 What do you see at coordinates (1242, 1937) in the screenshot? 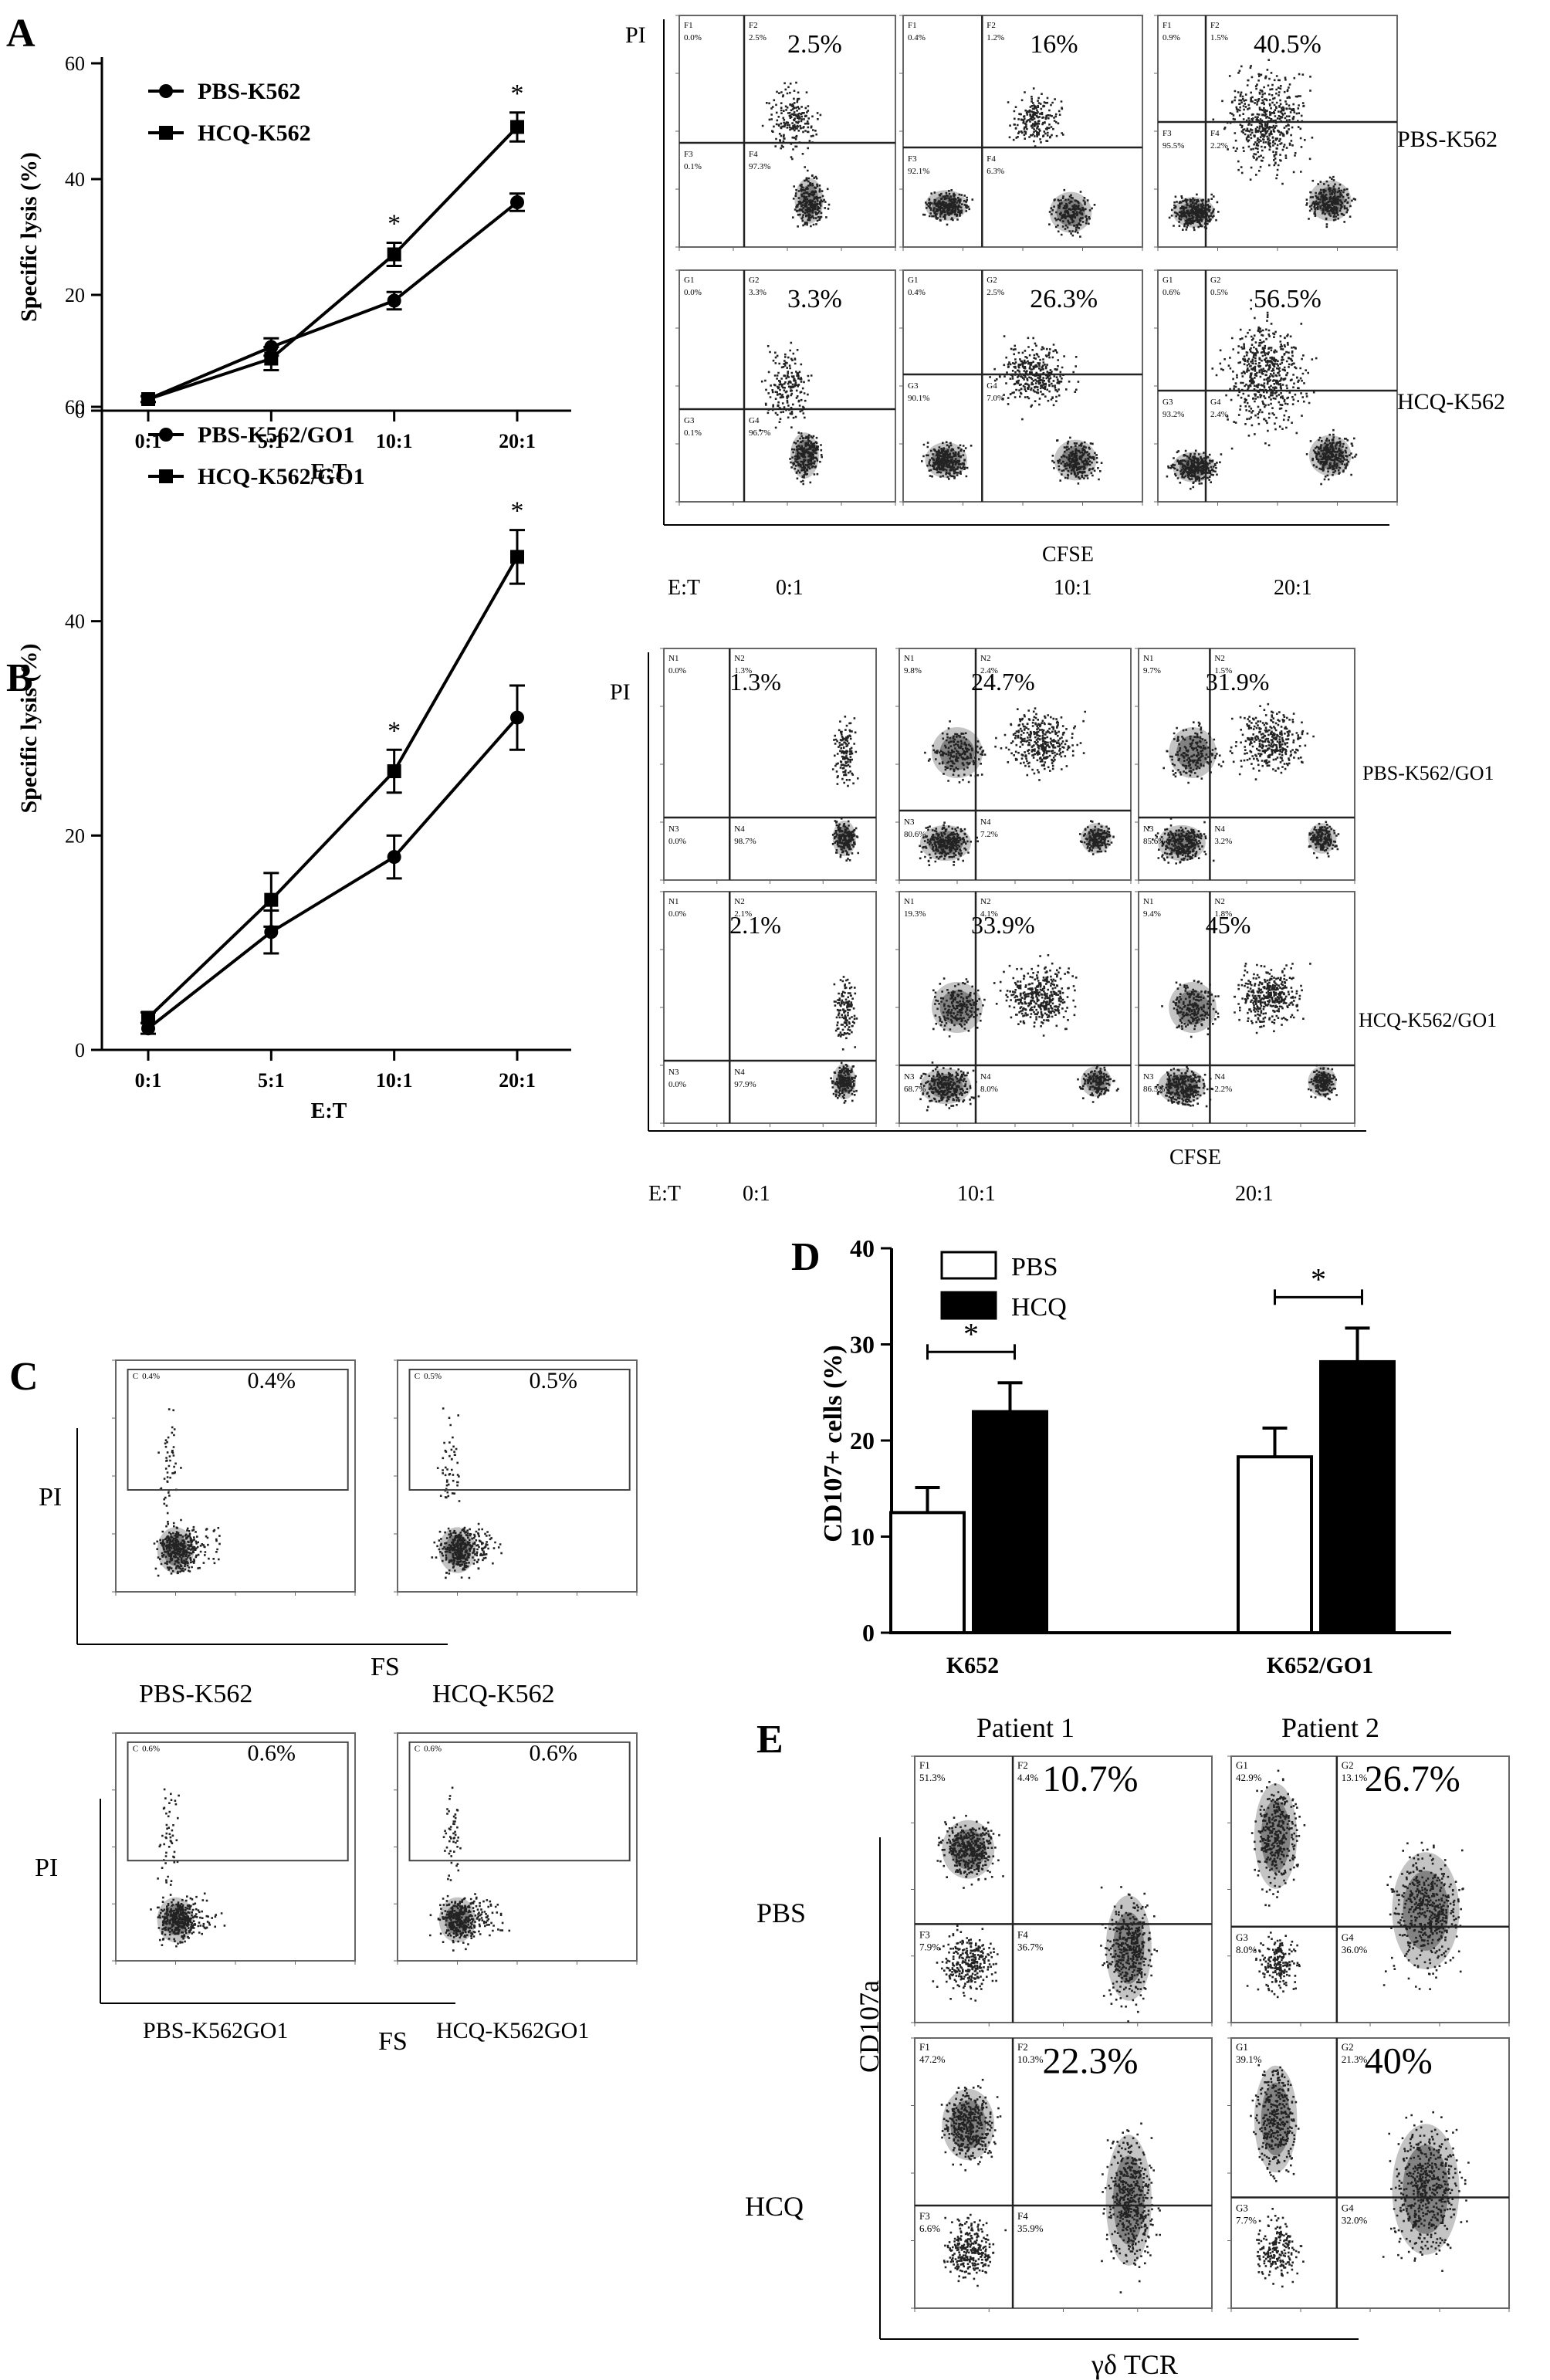
I see `flow-e-plot-0-1-q3-label: G3` at bounding box center [1242, 1937].